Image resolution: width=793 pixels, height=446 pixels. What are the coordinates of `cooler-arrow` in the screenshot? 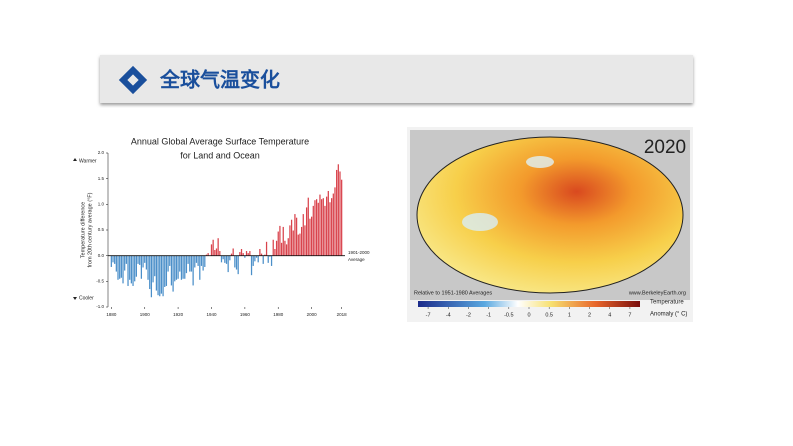 It's located at (75, 298).